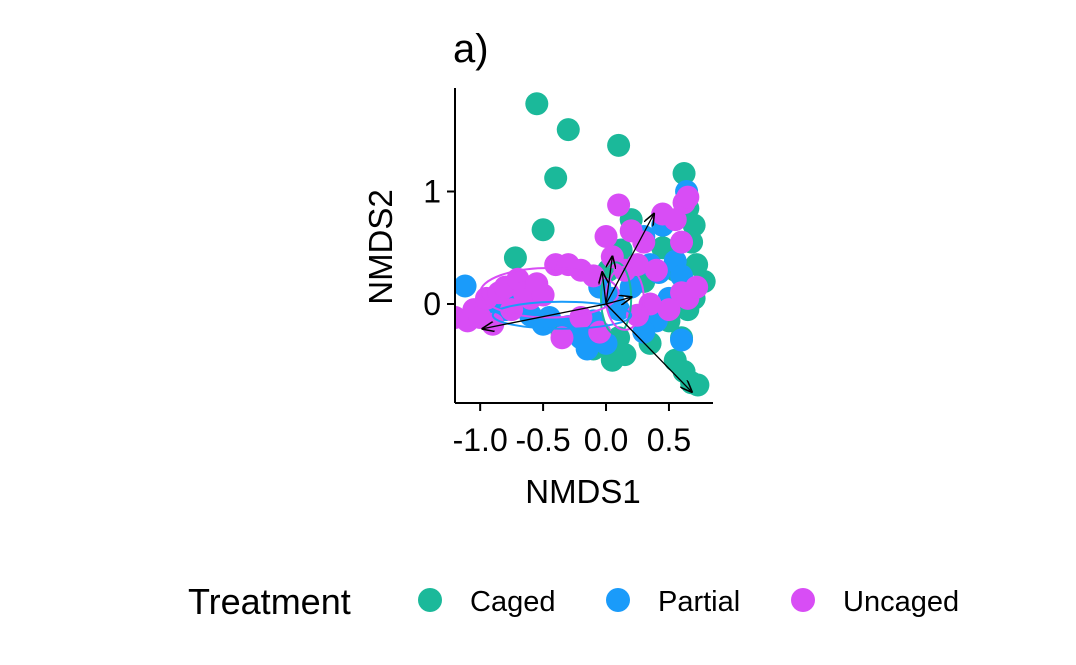 This screenshot has width=1076, height=665. Describe the element at coordinates (901, 602) in the screenshot. I see `legend-label-uncaged: Uncaged` at that location.